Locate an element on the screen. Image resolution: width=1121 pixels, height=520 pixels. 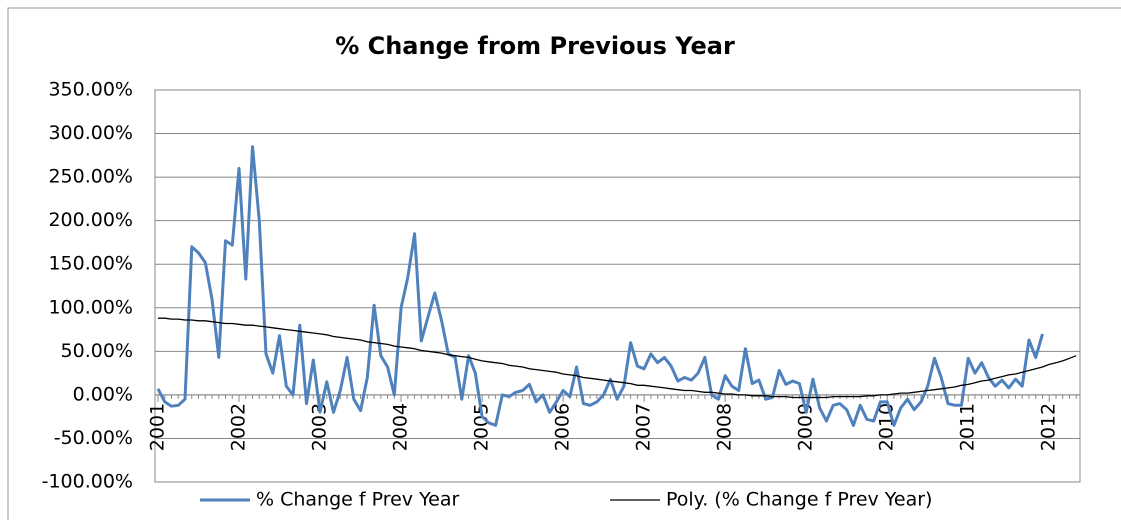
y-tick-label: 150.00% is located at coordinates (90, 264).